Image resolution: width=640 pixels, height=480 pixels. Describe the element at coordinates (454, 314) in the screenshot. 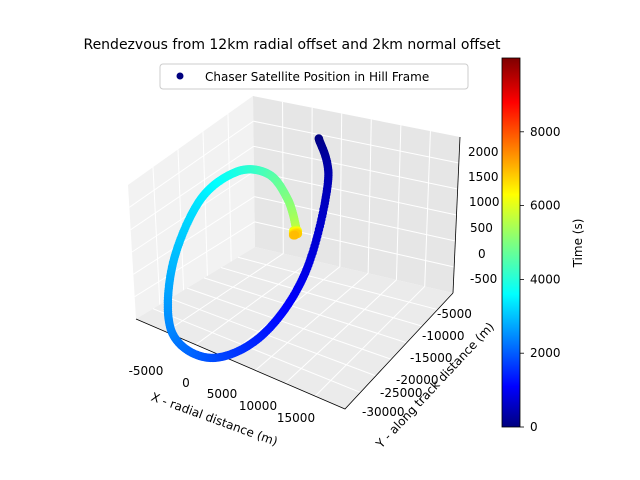

I see `y-tick-label: -5000` at that location.